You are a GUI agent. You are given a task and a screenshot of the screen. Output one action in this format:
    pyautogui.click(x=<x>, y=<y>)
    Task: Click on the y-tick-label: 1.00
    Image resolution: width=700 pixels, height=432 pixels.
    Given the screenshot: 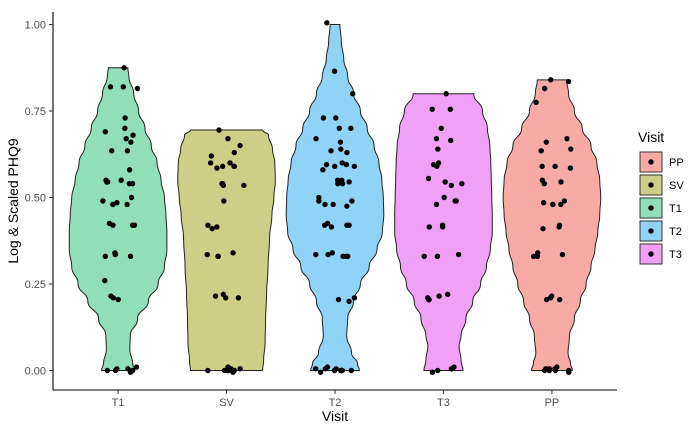 What is the action you would take?
    pyautogui.click(x=35, y=26)
    